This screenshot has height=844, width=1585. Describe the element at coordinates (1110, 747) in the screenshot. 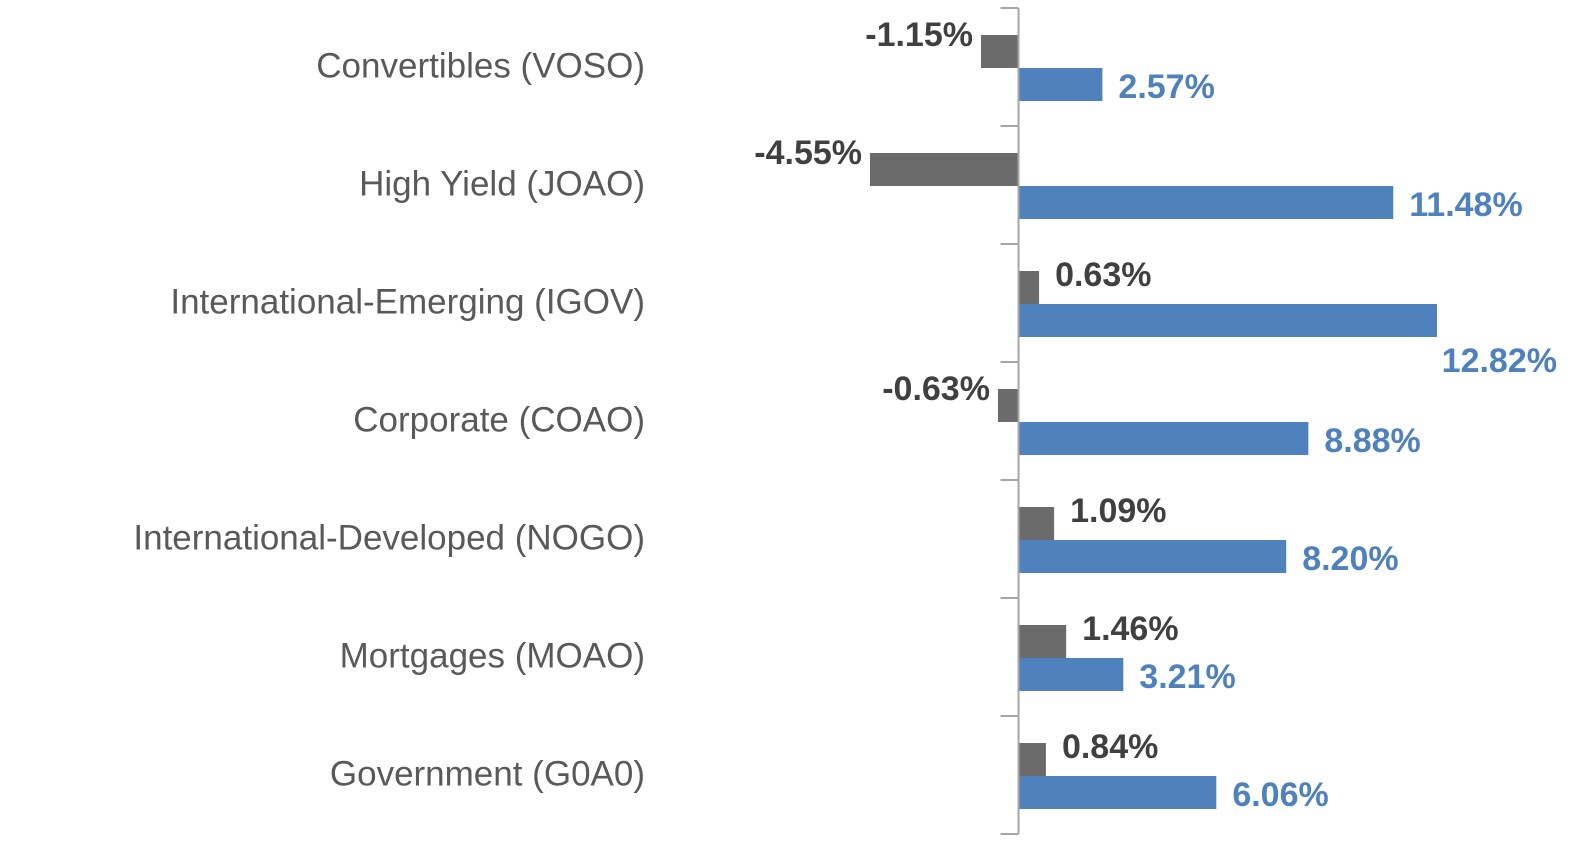

I see `value-label: 0.84%` at that location.